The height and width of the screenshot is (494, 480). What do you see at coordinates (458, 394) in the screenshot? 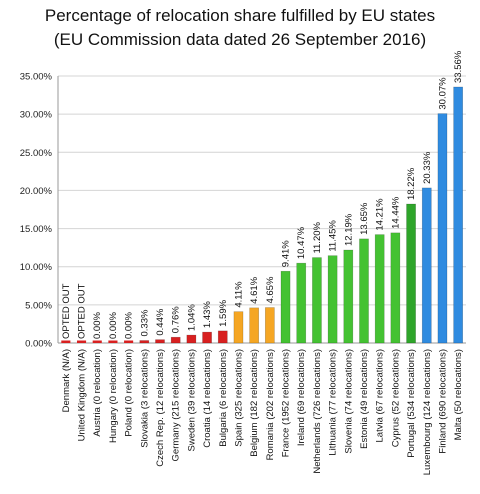
I see `x-tick-label: Malta (50 relocations)` at bounding box center [458, 394].